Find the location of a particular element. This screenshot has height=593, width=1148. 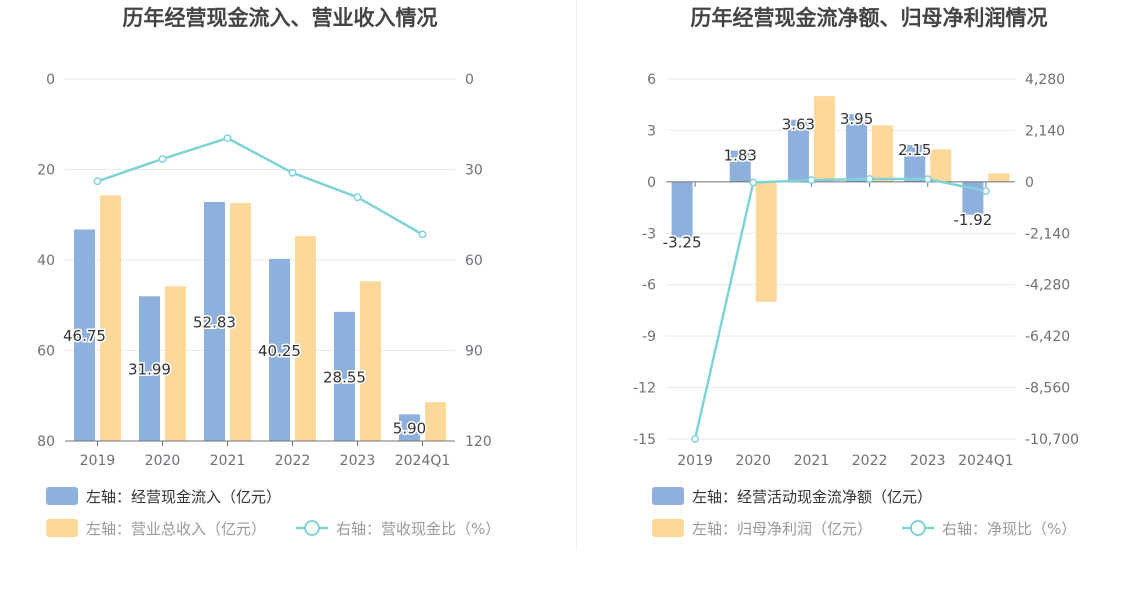

right-axis-tick-label: -8,560 is located at coordinates (1047, 389).